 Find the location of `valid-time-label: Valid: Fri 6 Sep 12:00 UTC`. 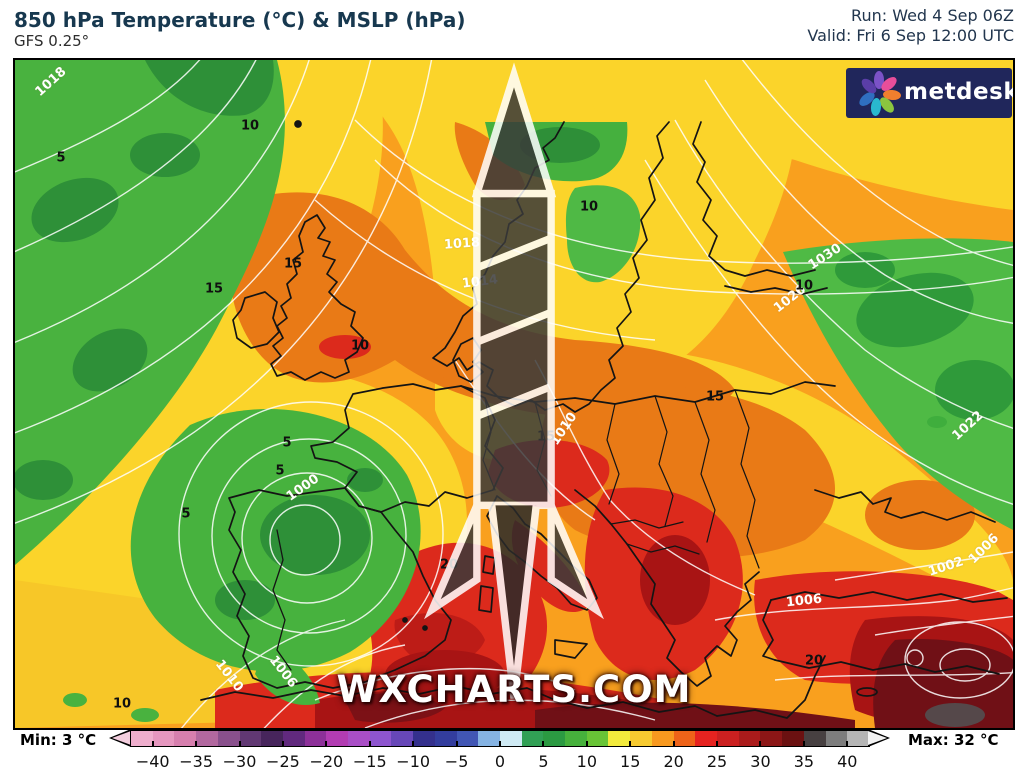

valid-time-label: Valid: Fri 6 Sep 12:00 UTC is located at coordinates (910, 35).